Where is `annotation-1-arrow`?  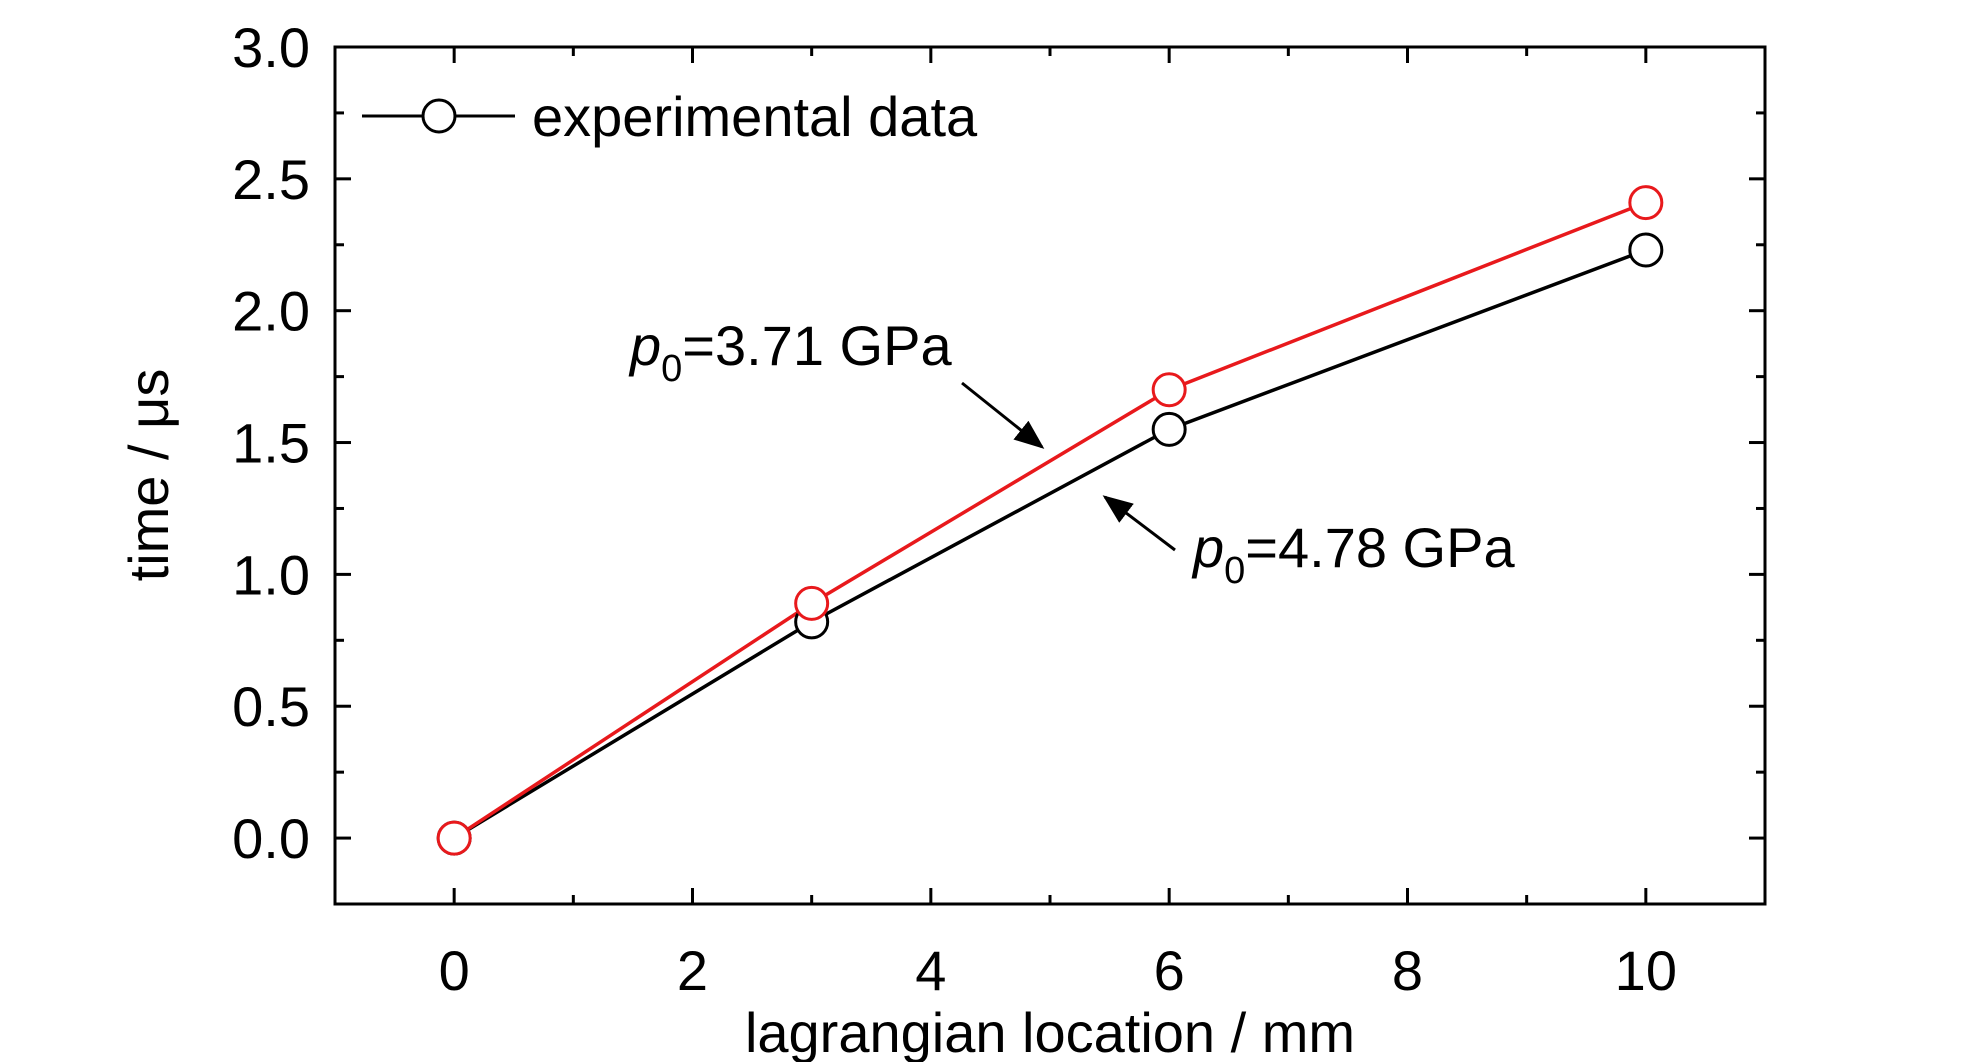
annotation-1-arrow is located at coordinates (1003, 415).